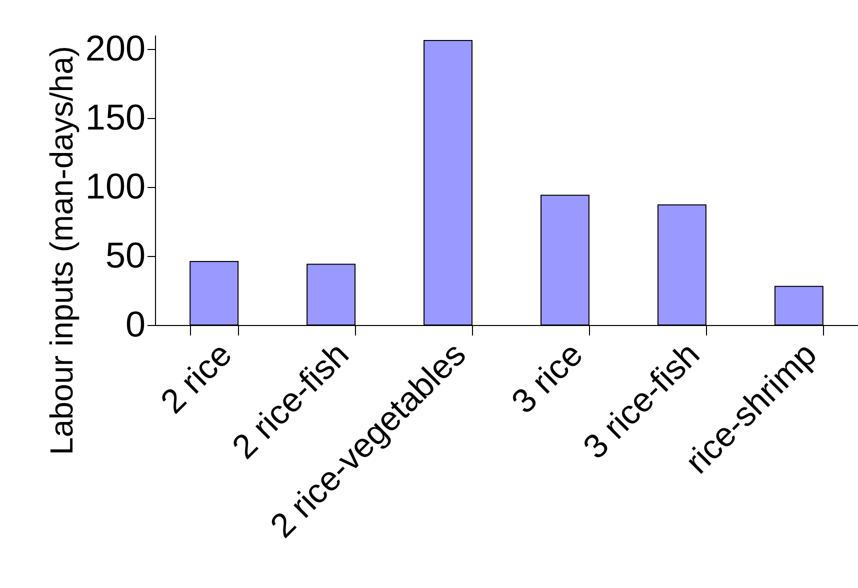  I want to click on y-tick-label: 50, so click(125, 255).